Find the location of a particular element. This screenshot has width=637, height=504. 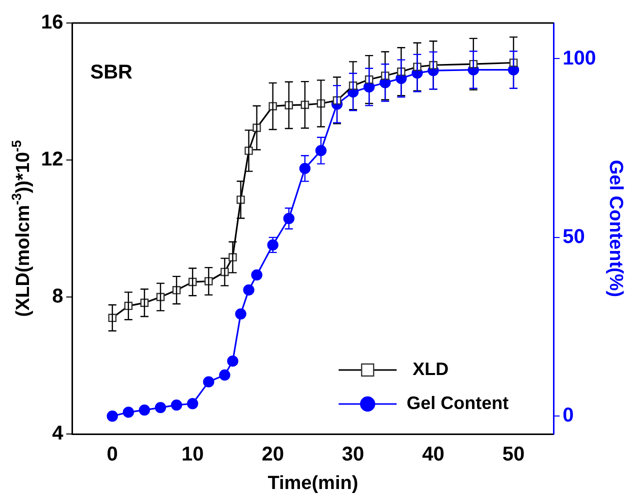

x-tick-label: 40 is located at coordinates (433, 455).